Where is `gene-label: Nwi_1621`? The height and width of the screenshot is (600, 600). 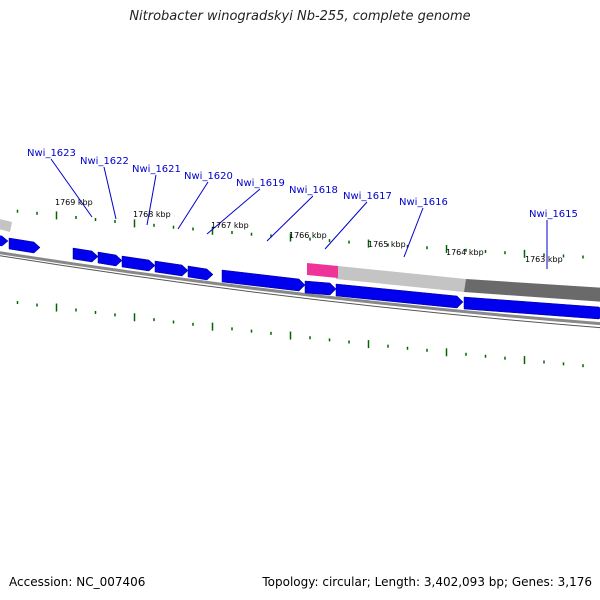 gene-label: Nwi_1621 is located at coordinates (156, 169).